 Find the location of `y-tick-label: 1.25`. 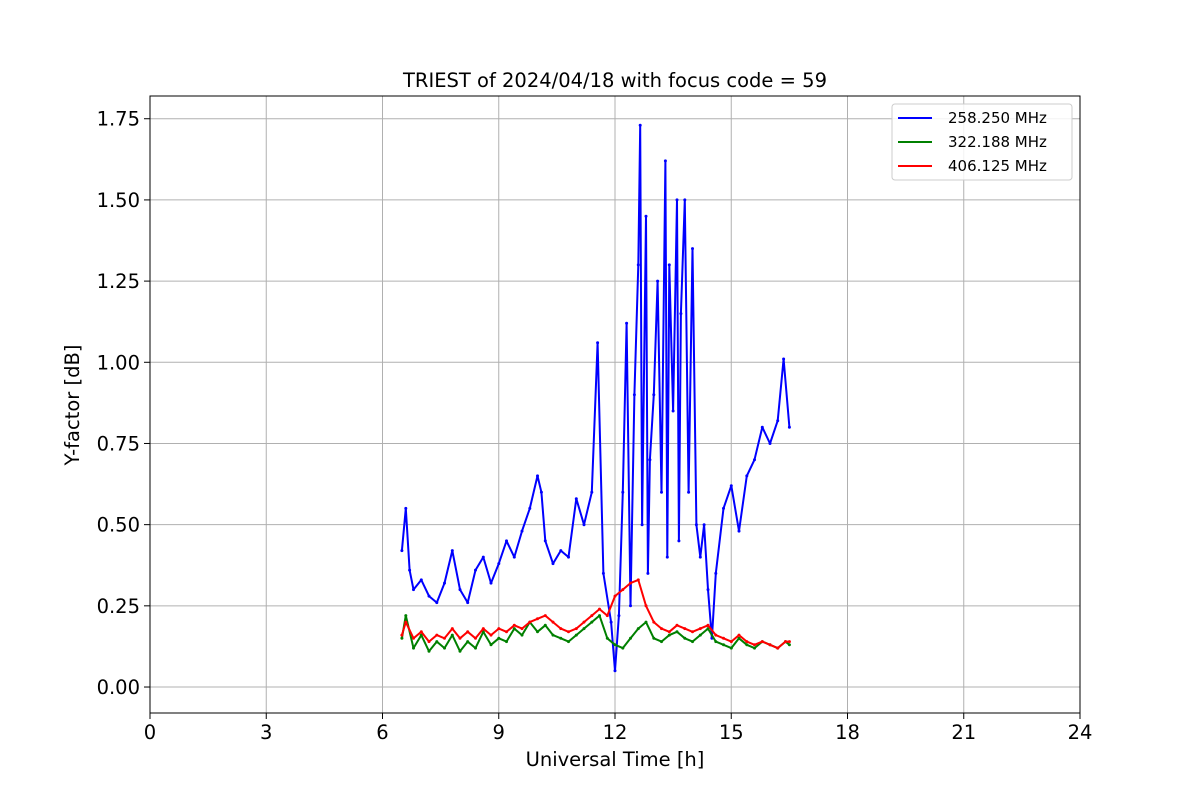

y-tick-label: 1.25 is located at coordinates (118, 281).